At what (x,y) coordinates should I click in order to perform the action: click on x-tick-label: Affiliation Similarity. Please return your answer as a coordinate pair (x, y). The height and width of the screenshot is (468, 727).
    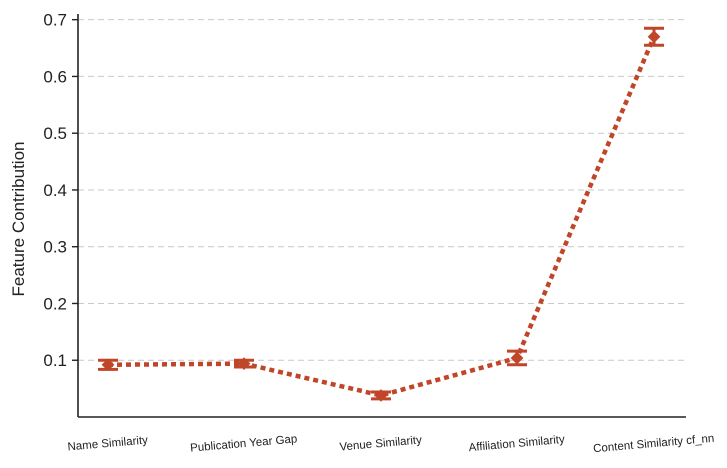
    Looking at the image, I should click on (516, 444).